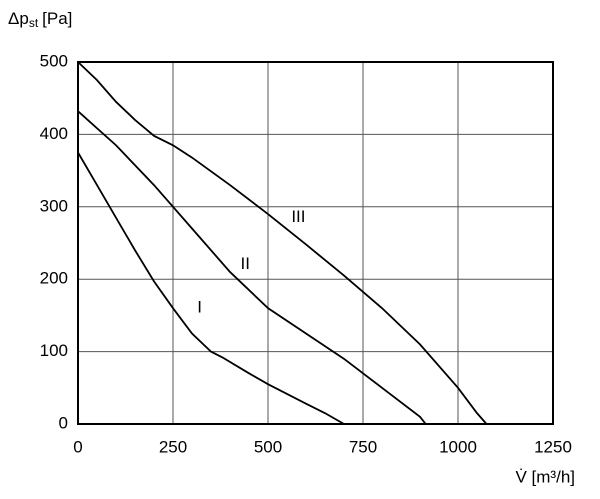  Describe the element at coordinates (363, 446) in the screenshot. I see `x-tick-label: 750` at that location.